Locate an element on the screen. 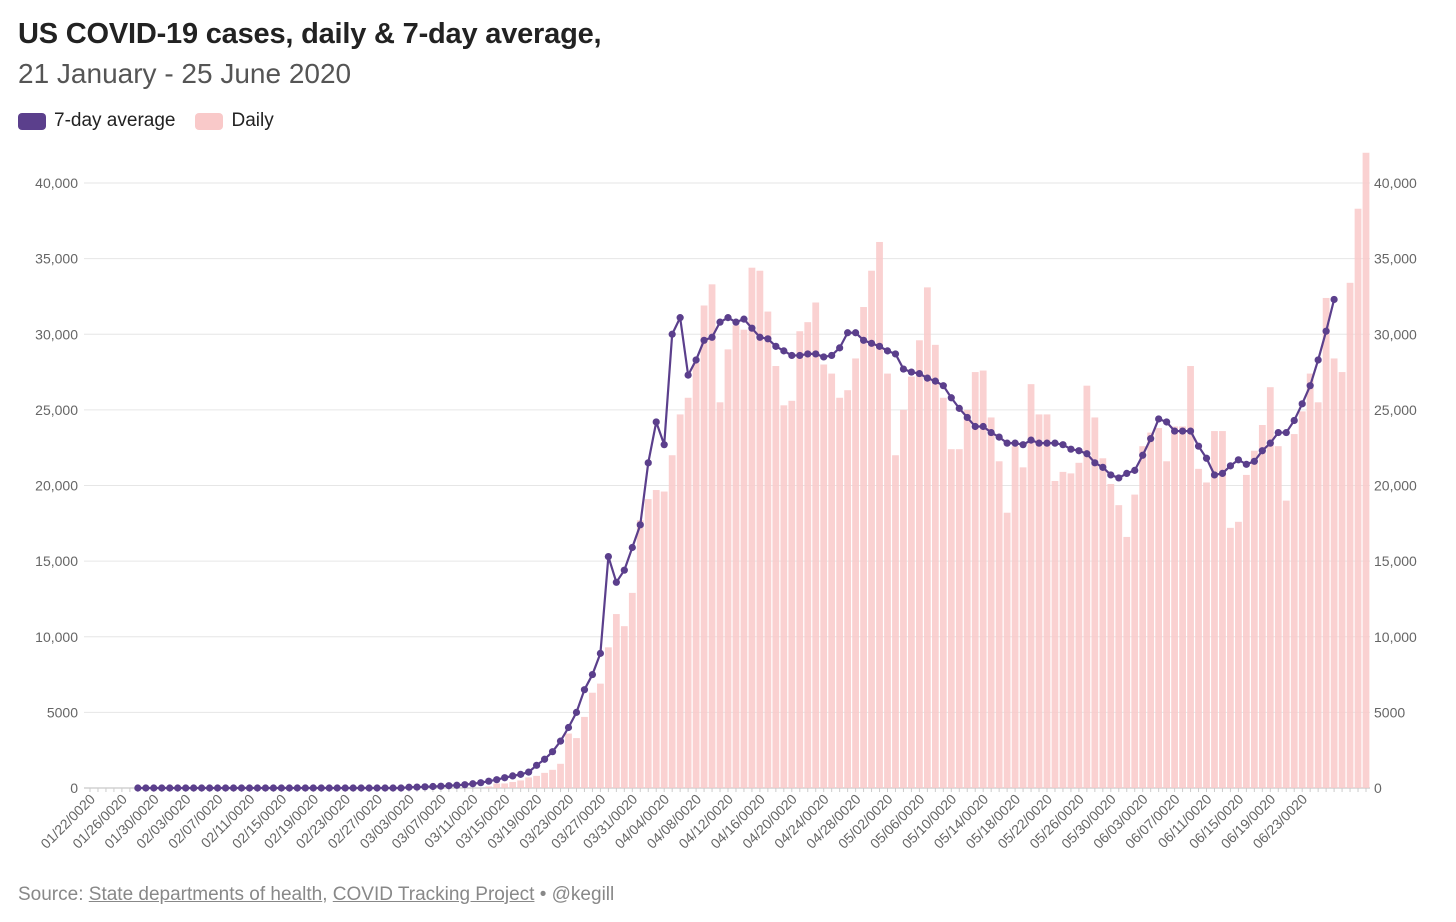 The width and height of the screenshot is (1456, 922). y-tick-label-right: 5000 is located at coordinates (1389, 712).